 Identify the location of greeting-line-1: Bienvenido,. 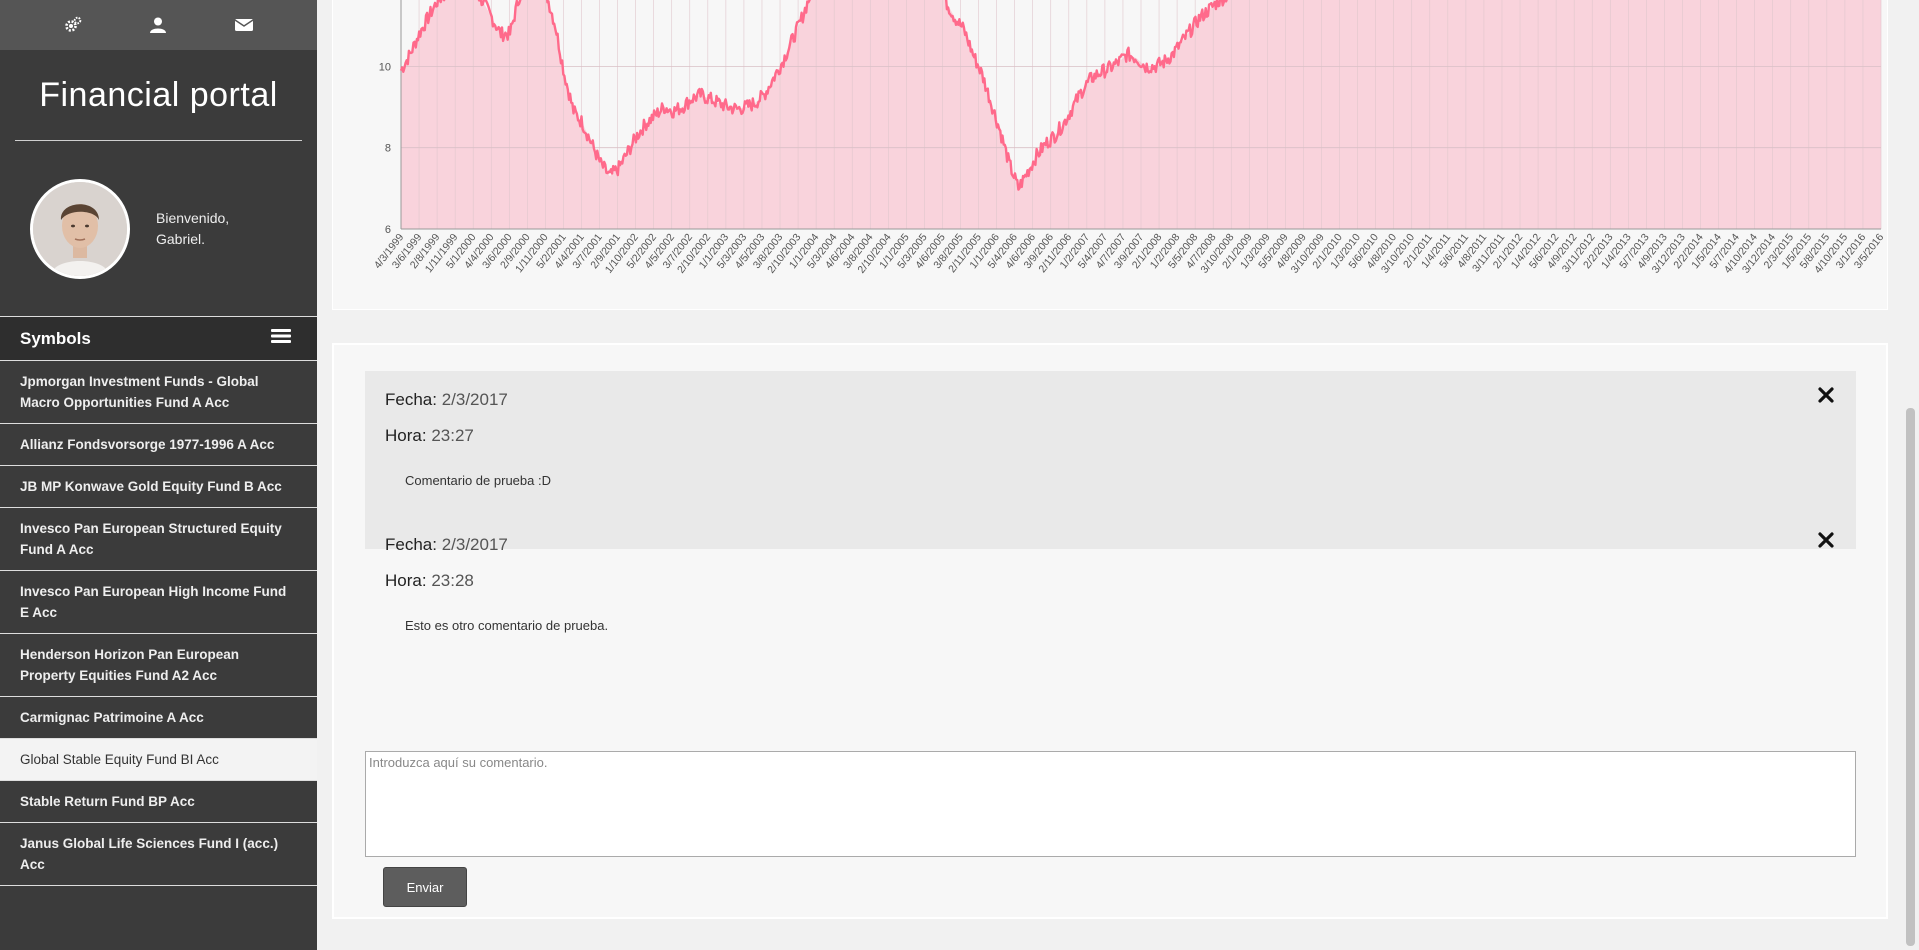
(193, 217).